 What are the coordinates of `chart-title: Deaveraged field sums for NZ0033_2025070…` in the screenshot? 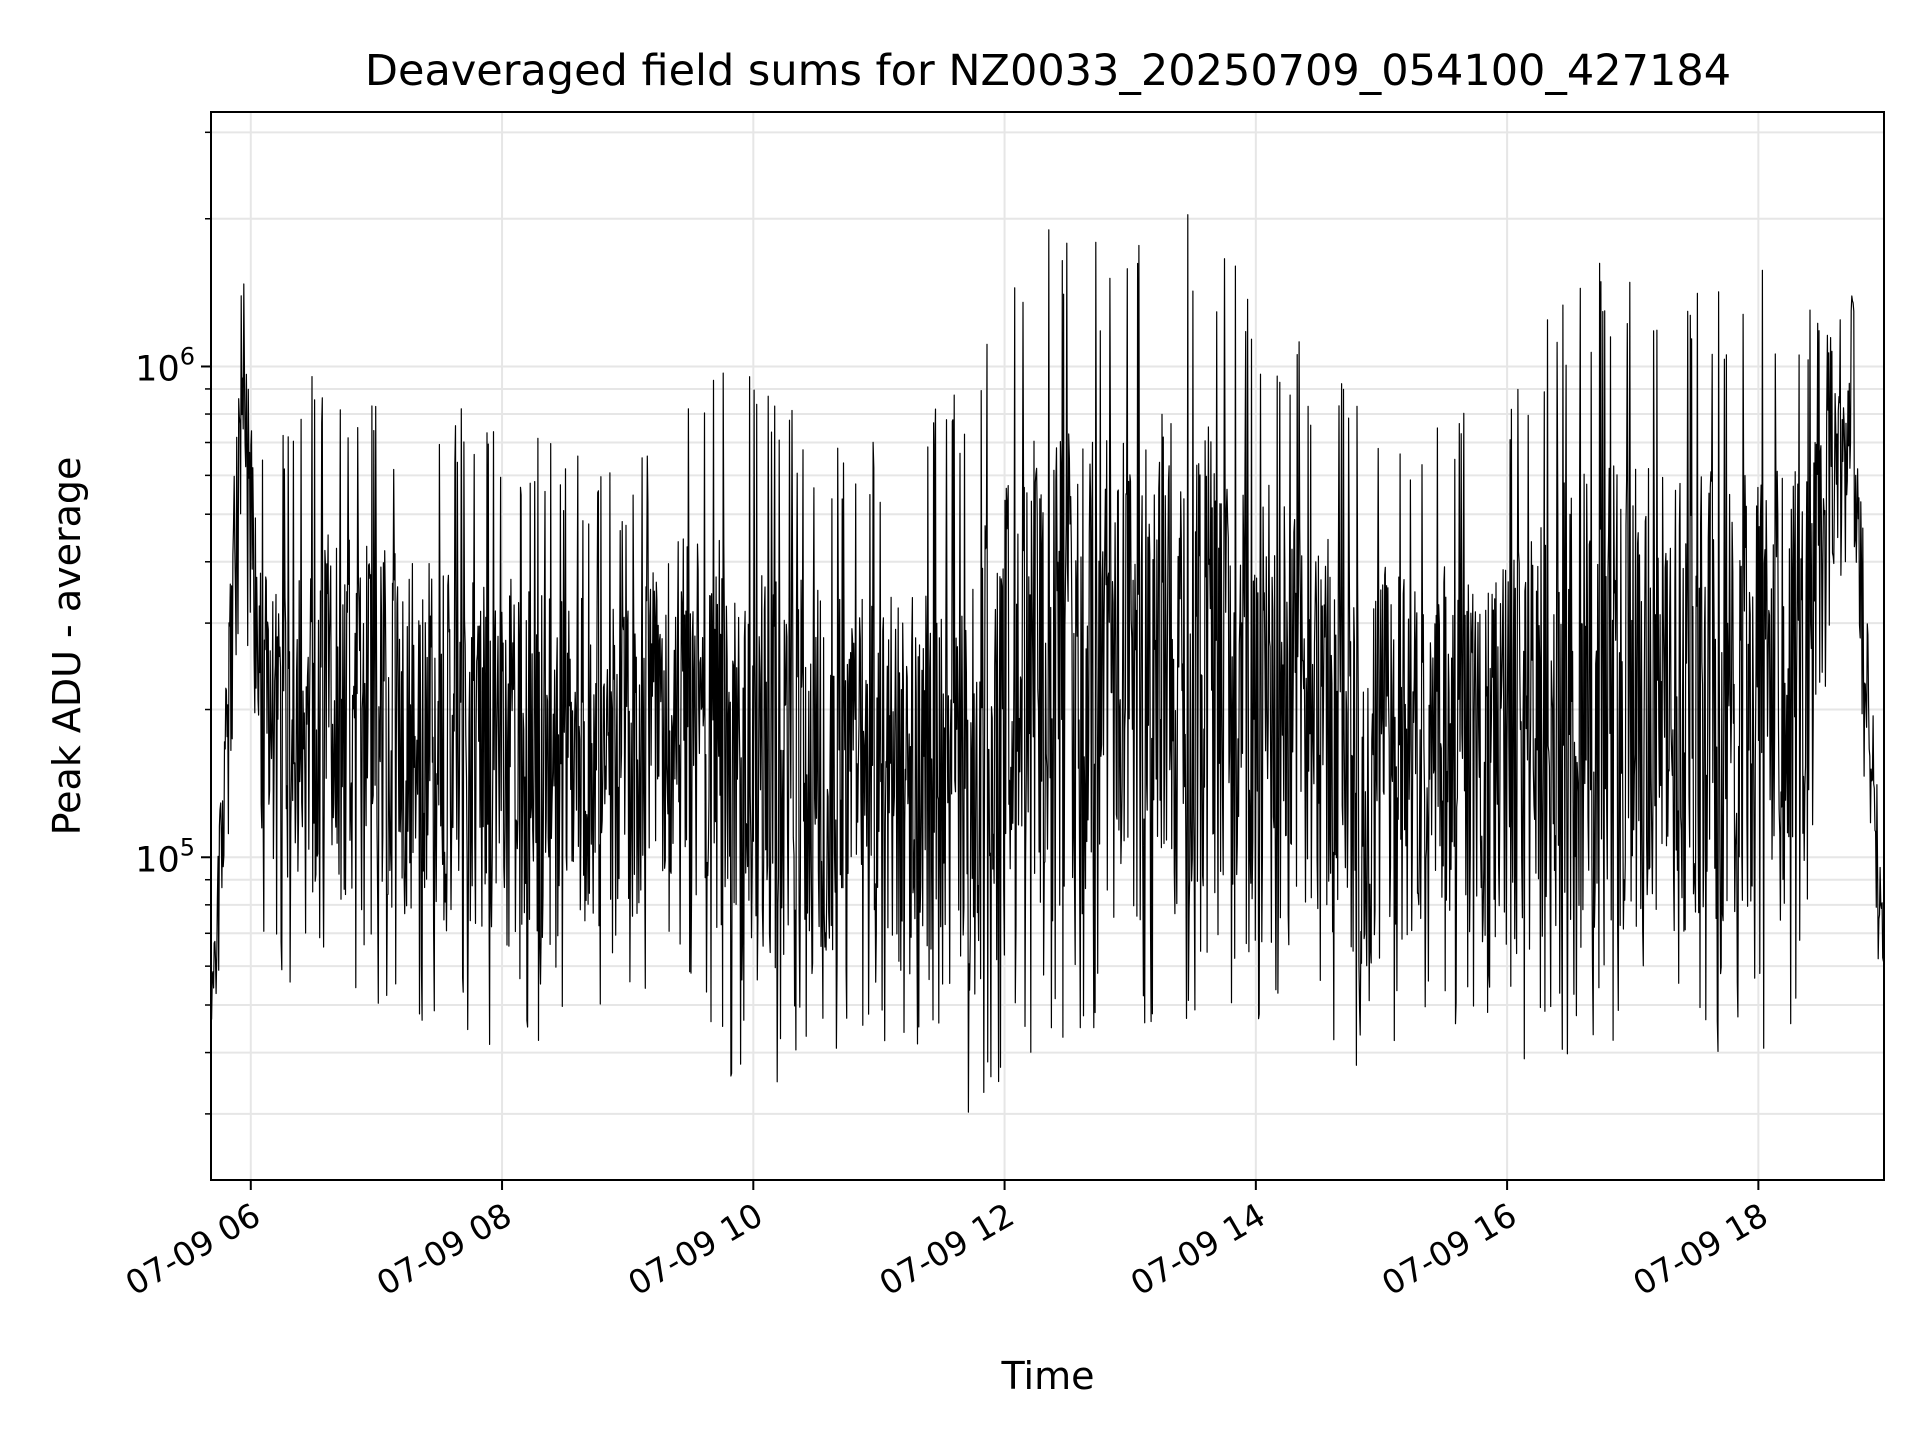 It's located at (1048, 71).